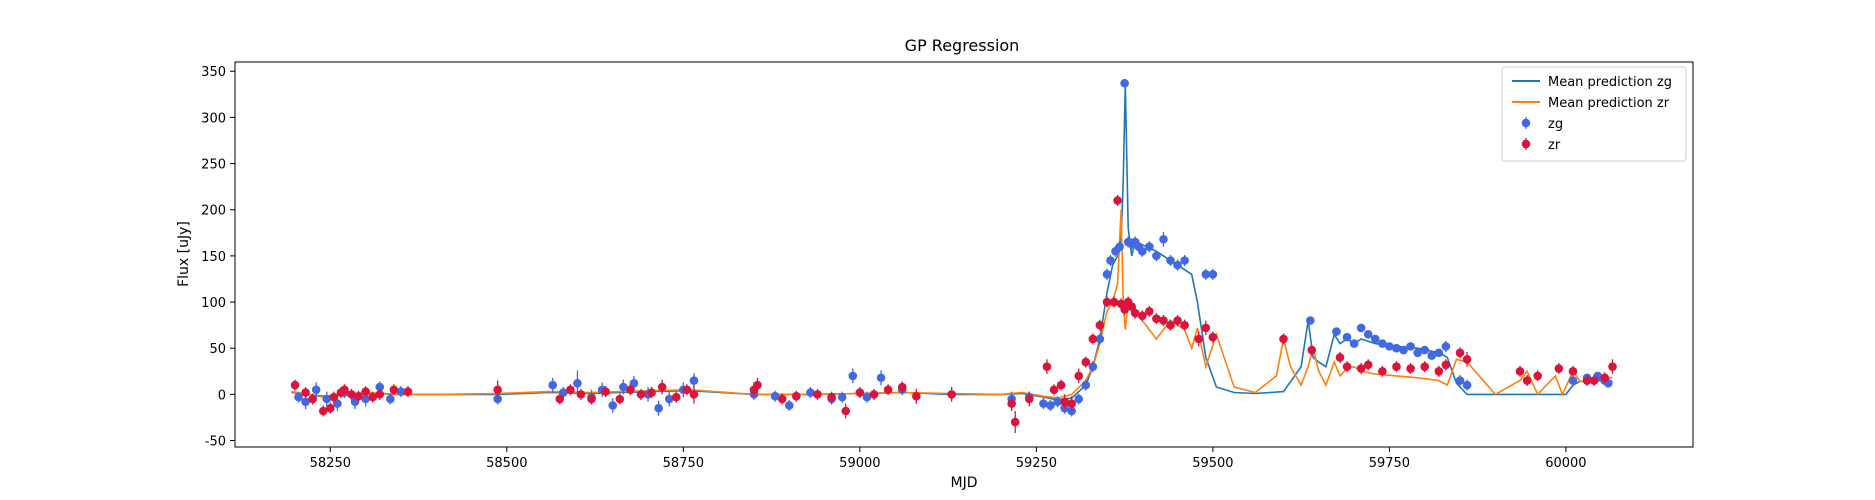  Describe the element at coordinates (683, 463) in the screenshot. I see `x-tick-label: 58750` at that location.